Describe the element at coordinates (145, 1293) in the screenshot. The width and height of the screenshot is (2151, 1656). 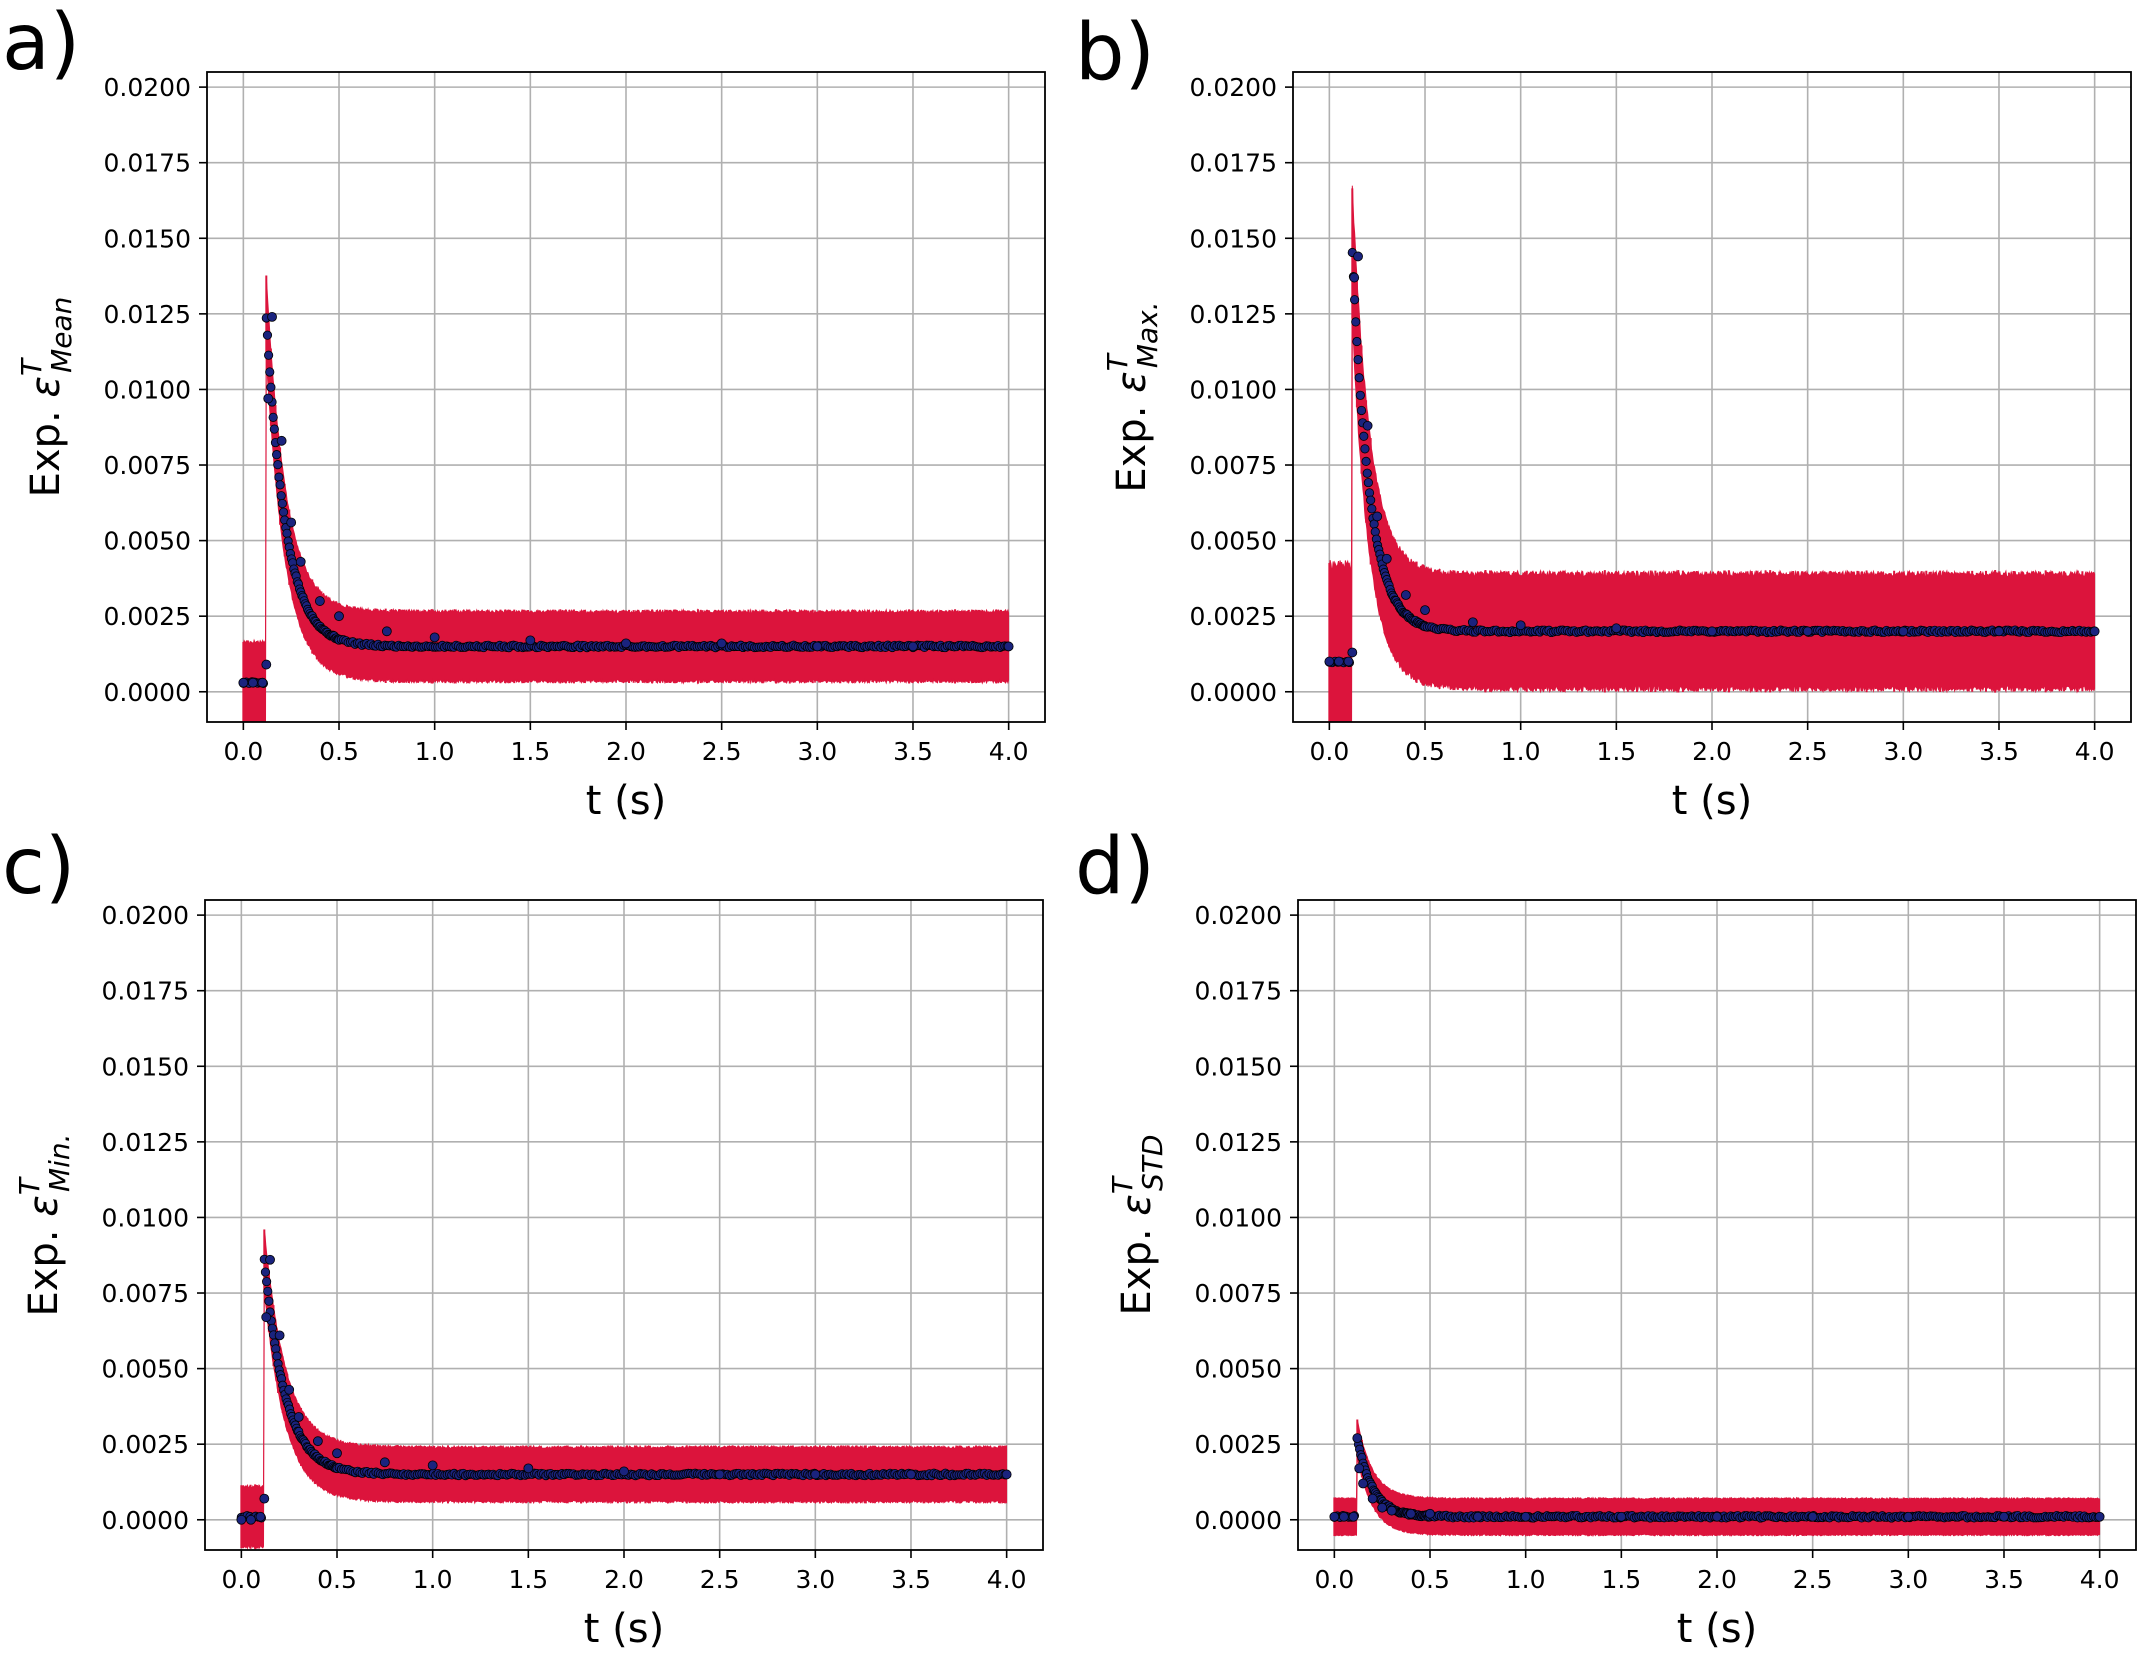
I see `y-tick-label: 0.0075` at that location.